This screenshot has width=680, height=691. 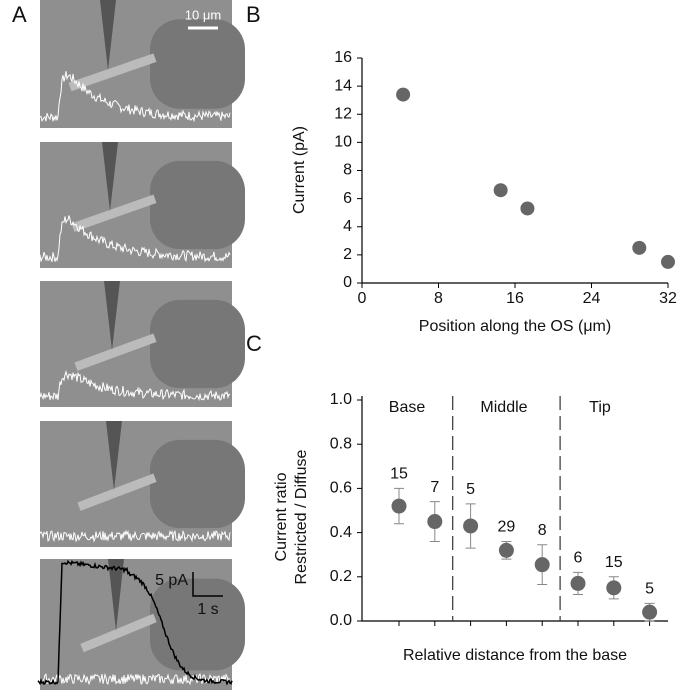 I want to click on y-tick-label: 0.8, so click(x=341, y=443).